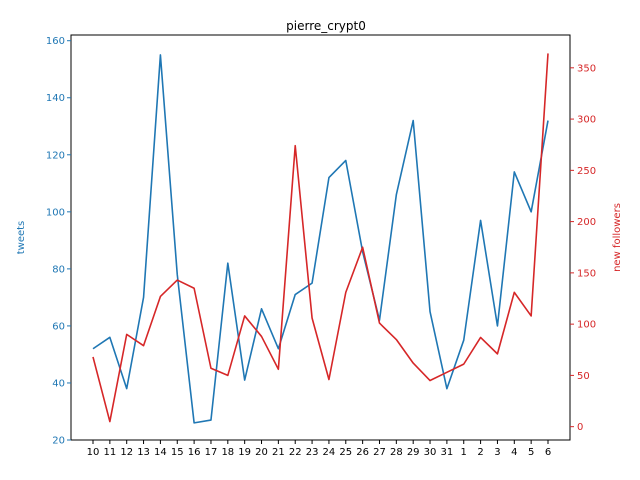  Describe the element at coordinates (278, 452) in the screenshot. I see `x-tick-label: 21` at that location.